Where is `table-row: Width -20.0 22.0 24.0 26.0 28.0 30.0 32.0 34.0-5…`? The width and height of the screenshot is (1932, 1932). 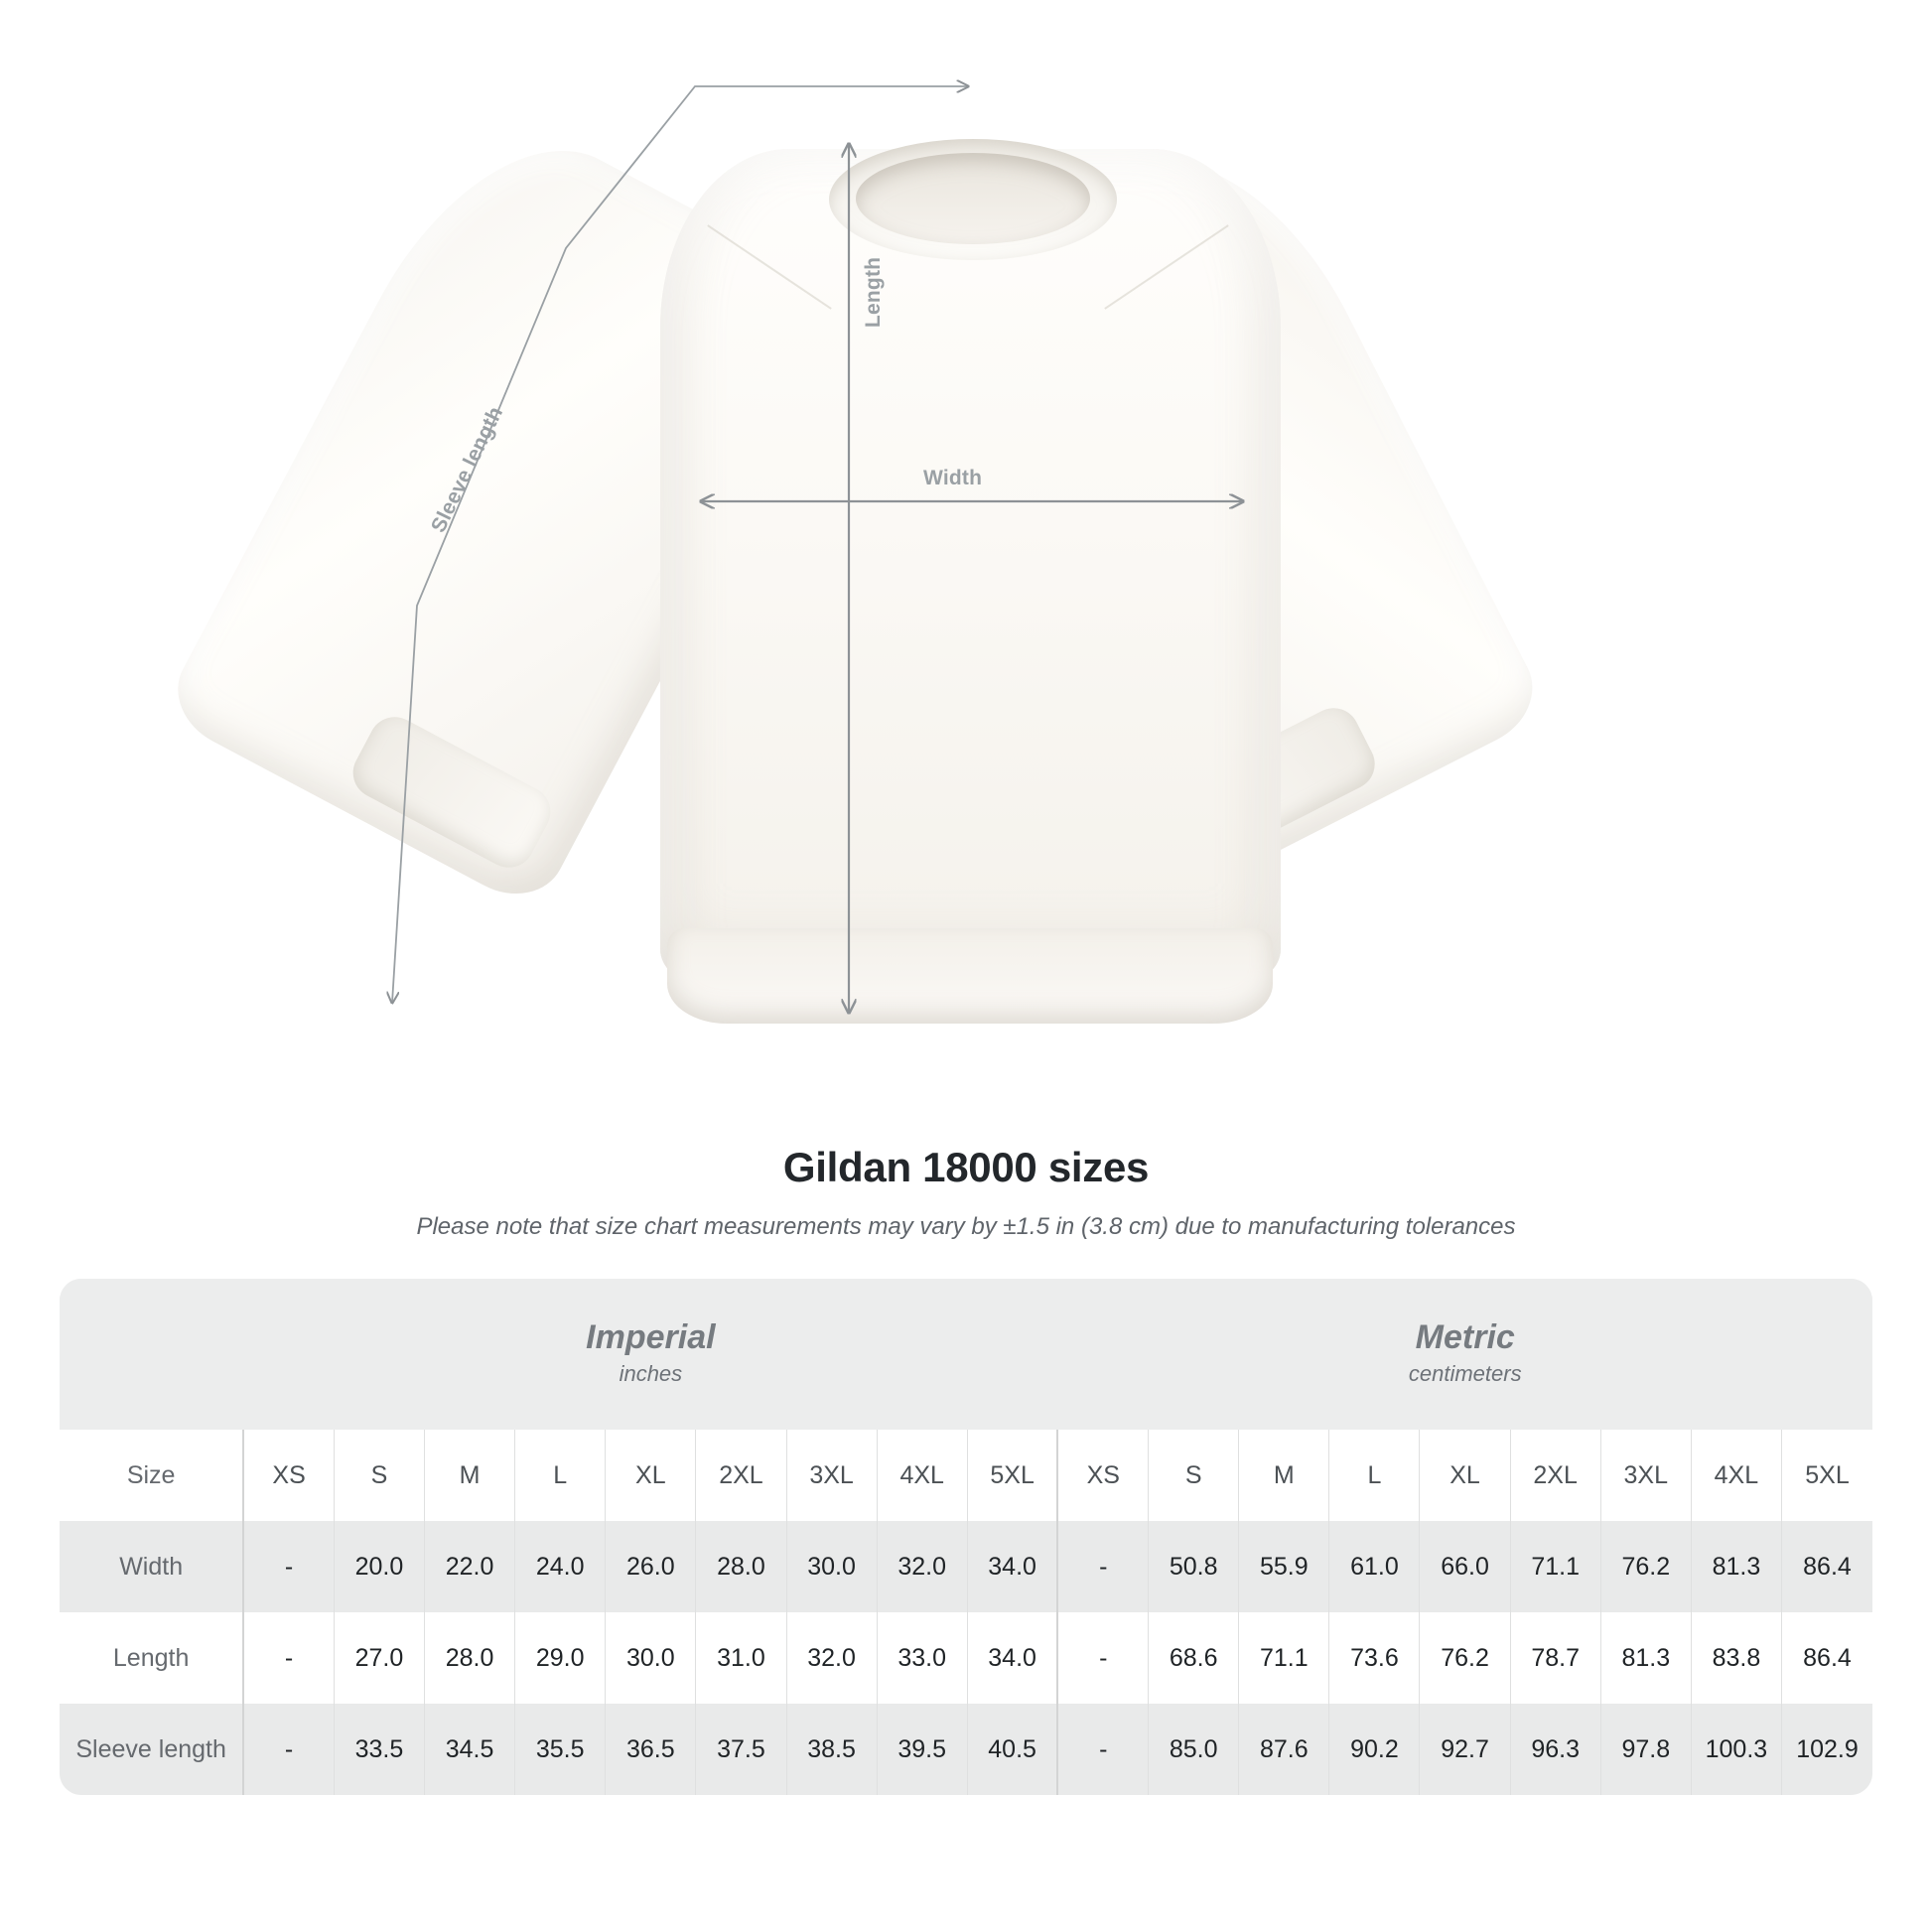
table-row: Width -20.0 22.0 24.0 26.0 28.0 30.0 32.0 34.0-5… is located at coordinates (966, 1566).